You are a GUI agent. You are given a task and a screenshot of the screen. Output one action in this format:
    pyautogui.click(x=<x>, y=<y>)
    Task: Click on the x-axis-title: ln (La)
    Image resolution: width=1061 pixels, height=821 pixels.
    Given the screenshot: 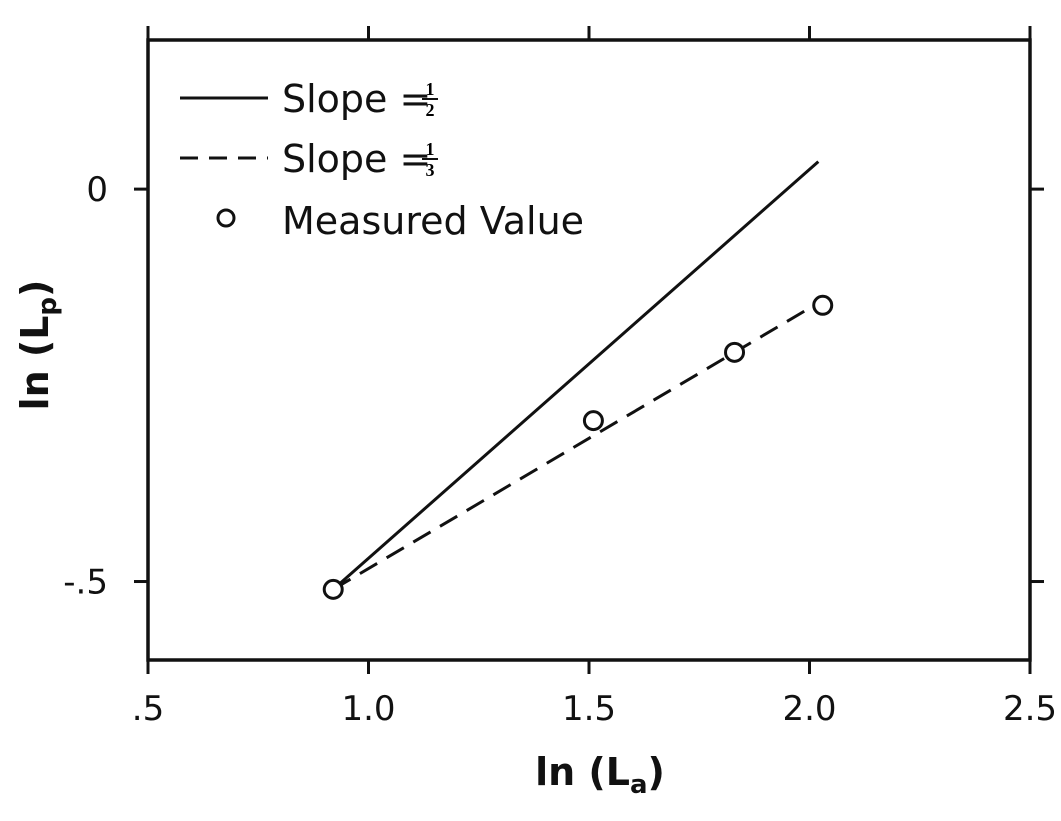 What is the action you would take?
    pyautogui.click(x=600, y=775)
    